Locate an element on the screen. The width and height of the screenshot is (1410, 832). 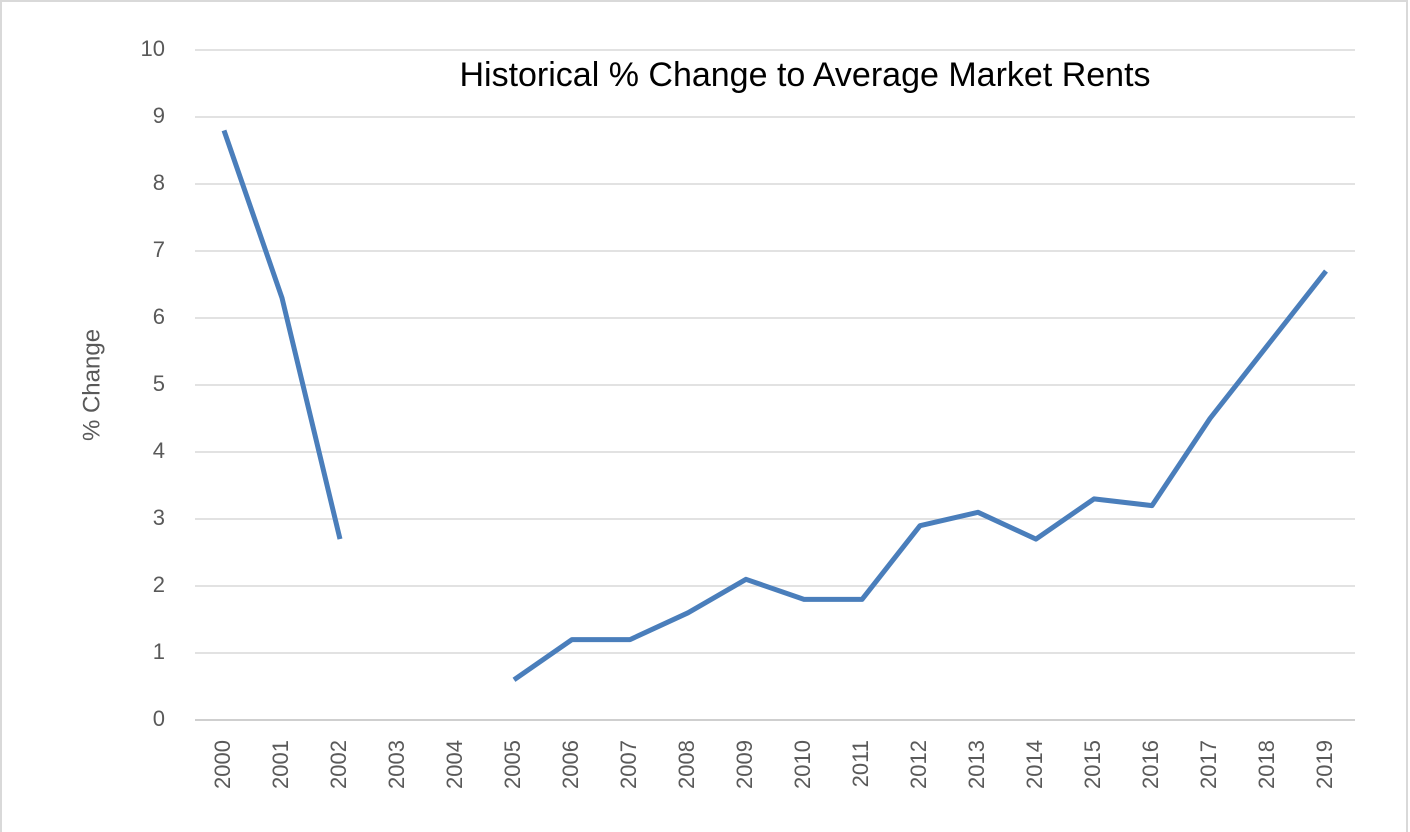
x-tick-label: 2018 is located at coordinates (1266, 764).